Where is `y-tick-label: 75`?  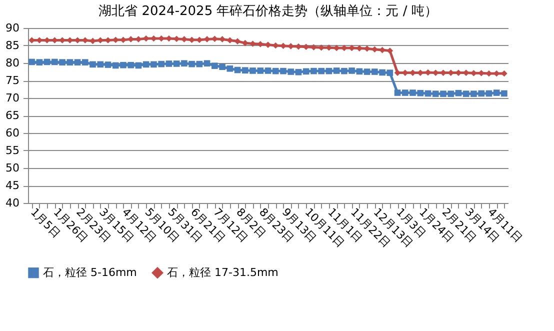 y-tick-label: 75 is located at coordinates (13, 80).